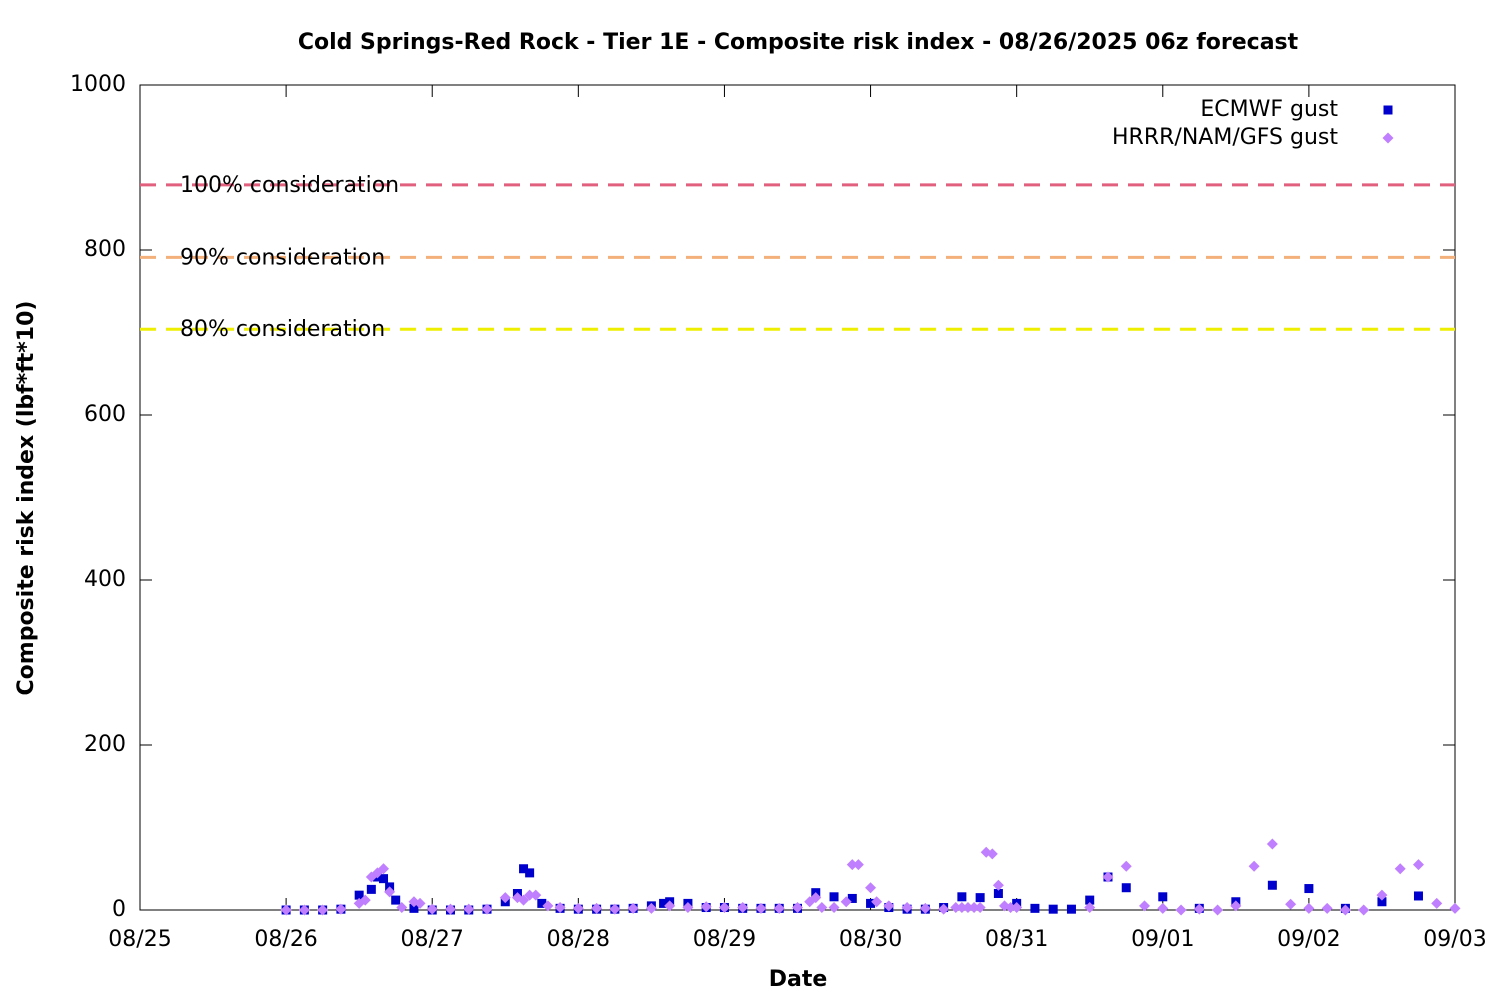  What do you see at coordinates (285, 939) in the screenshot?
I see `x-tick-label: 08/26` at bounding box center [285, 939].